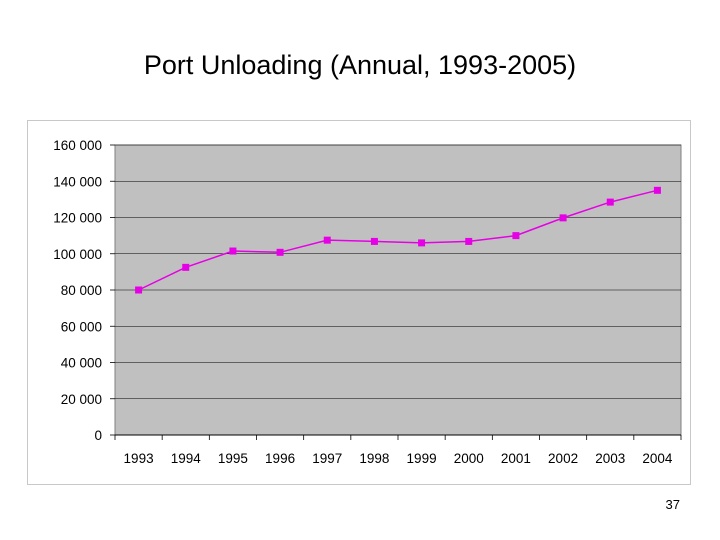  I want to click on y-tick-label: 140 000, so click(77, 181).